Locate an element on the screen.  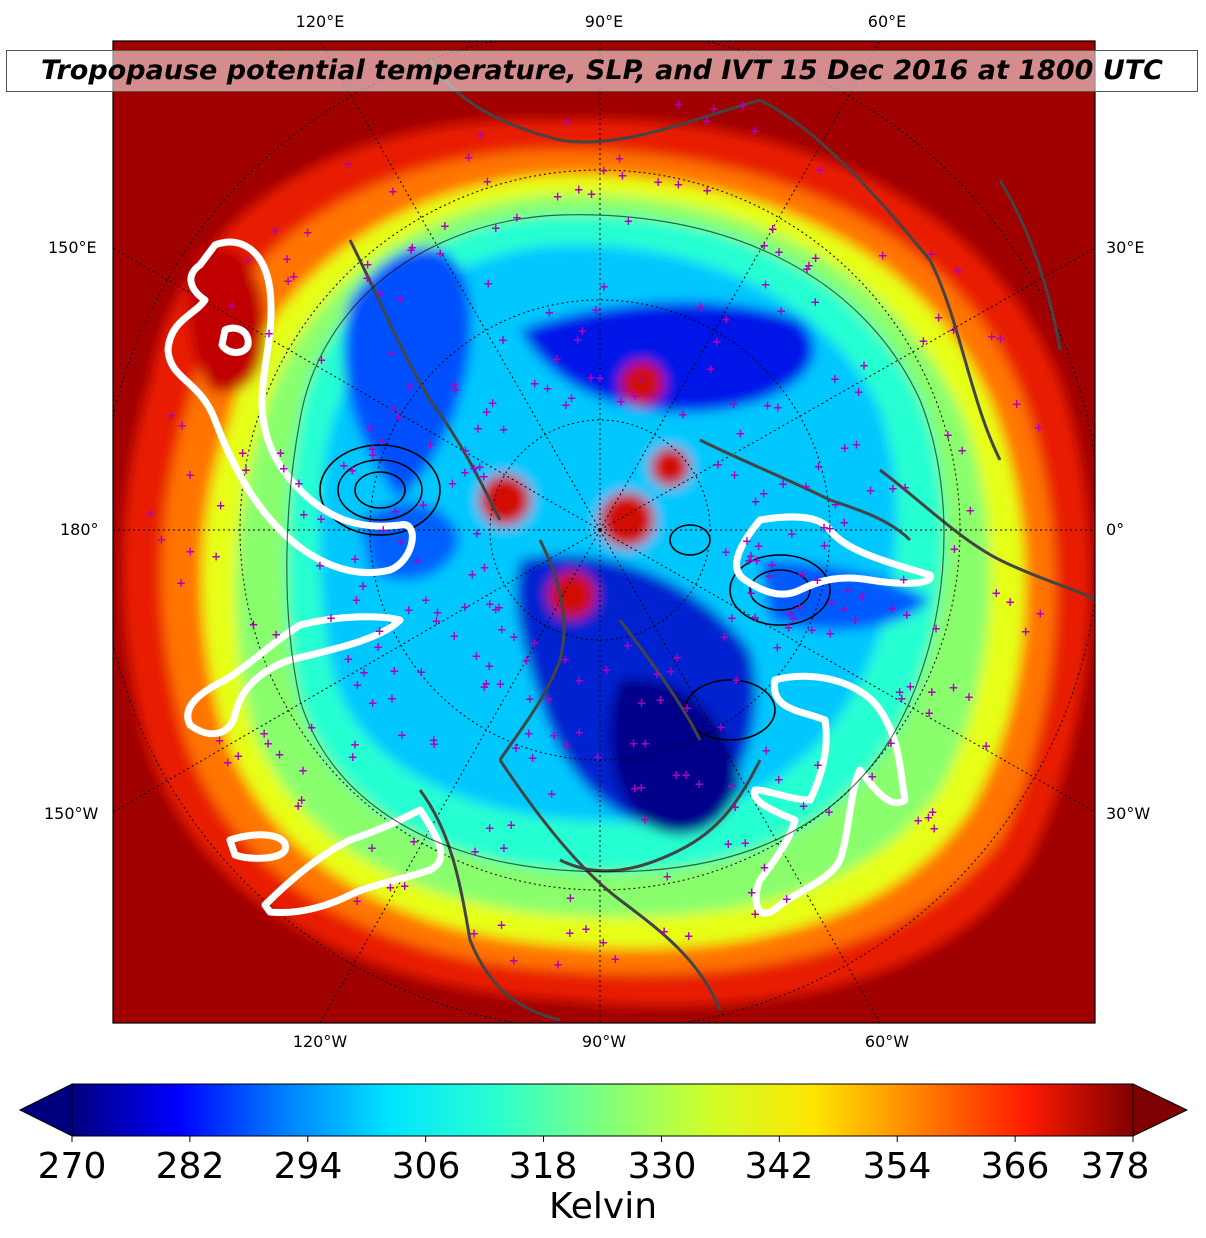
label-left-150E: 150°E is located at coordinates (72, 247).